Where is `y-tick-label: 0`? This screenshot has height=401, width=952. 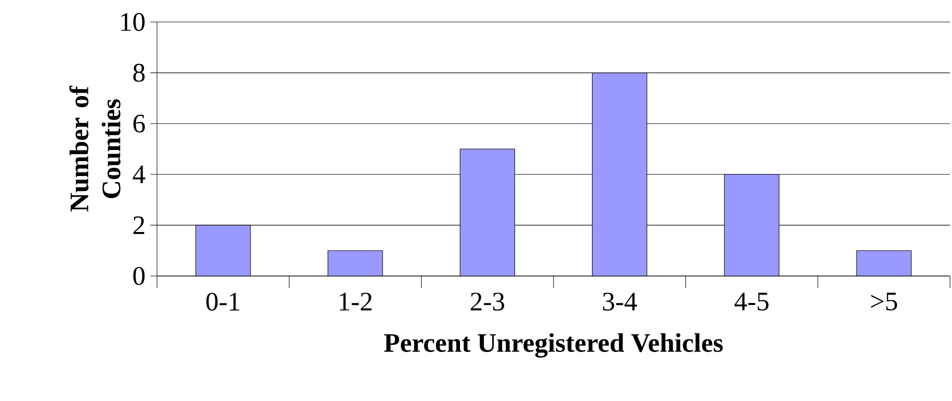 y-tick-label: 0 is located at coordinates (139, 276).